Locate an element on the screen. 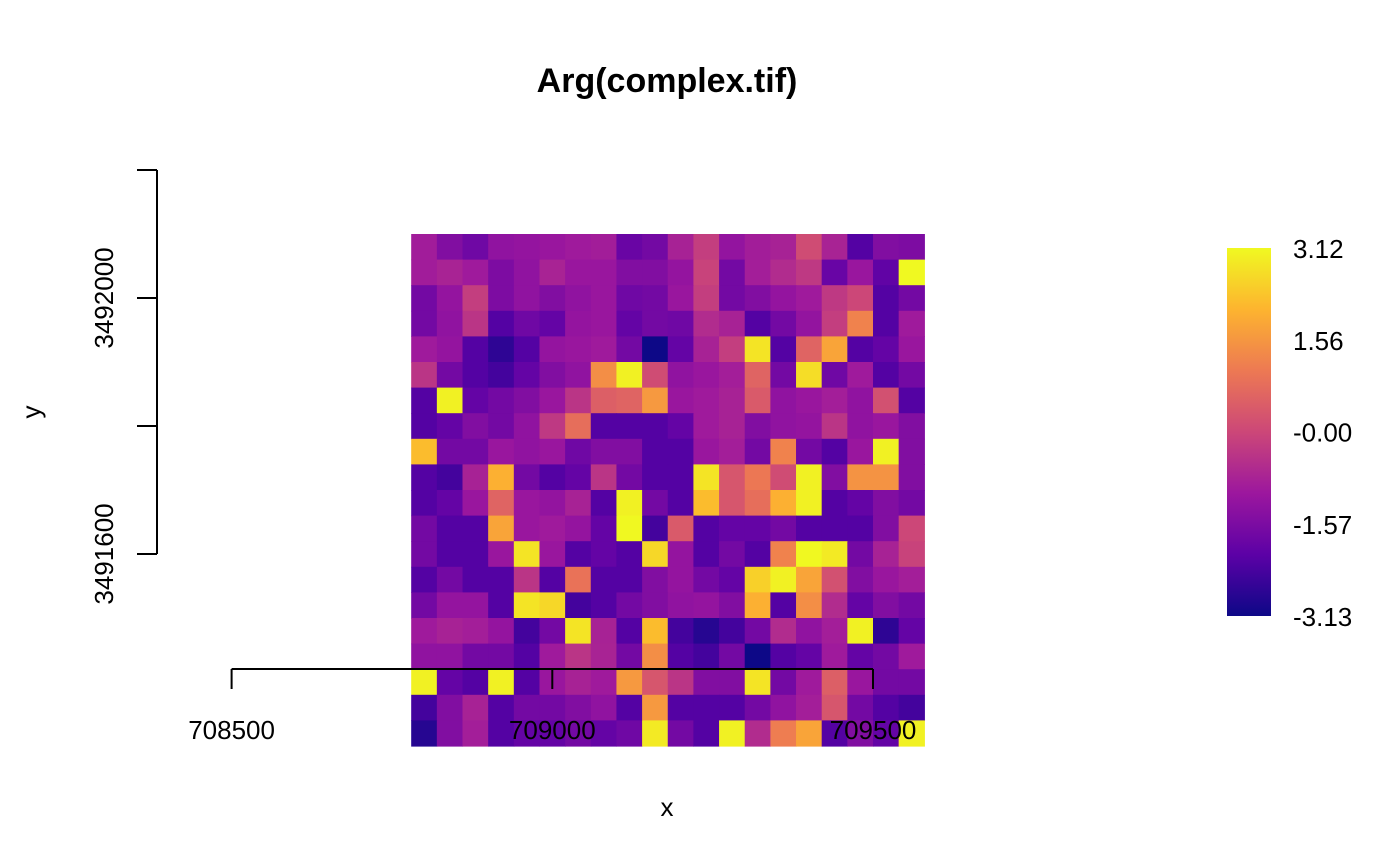 The height and width of the screenshot is (866, 1400). x-tick-label: 709500 is located at coordinates (873, 730).